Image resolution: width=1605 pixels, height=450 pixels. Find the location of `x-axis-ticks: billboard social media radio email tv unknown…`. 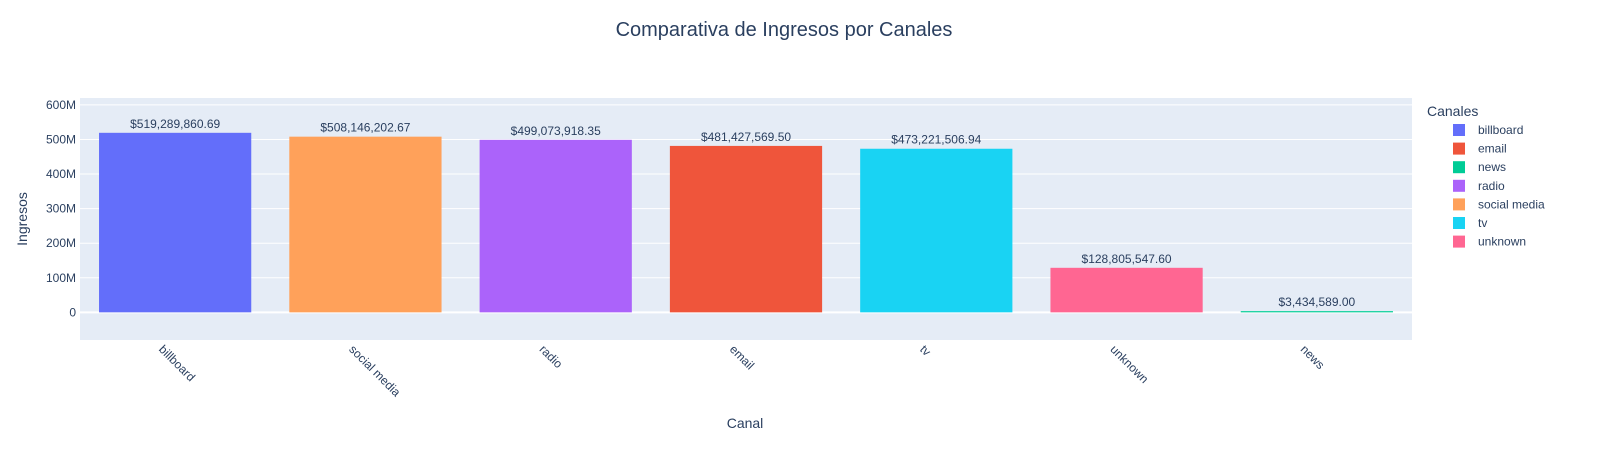

x-axis-ticks: billboard social media radio email tv unknown… is located at coordinates (741, 370).